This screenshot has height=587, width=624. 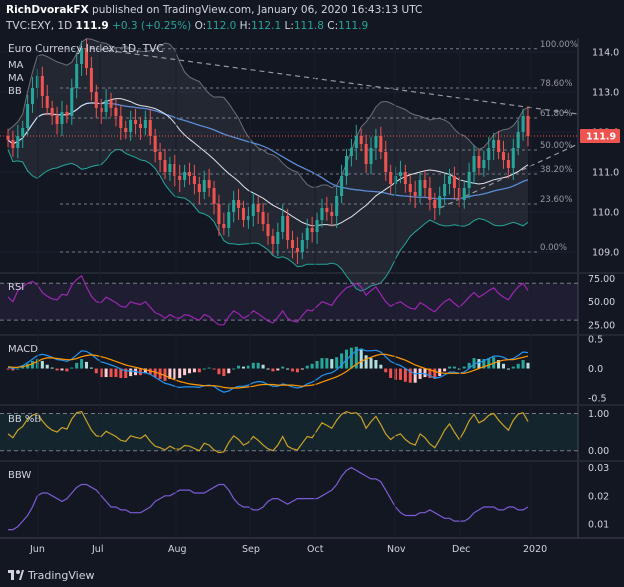 I want to click on rsi-tick-label: 25.00, so click(x=601, y=325).